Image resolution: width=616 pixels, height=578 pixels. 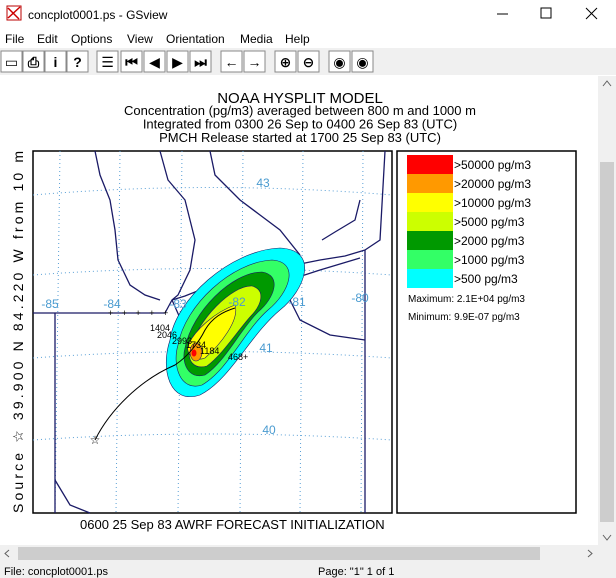 What do you see at coordinates (266, 348) in the screenshot?
I see `map-coordinate-label: 41` at bounding box center [266, 348].